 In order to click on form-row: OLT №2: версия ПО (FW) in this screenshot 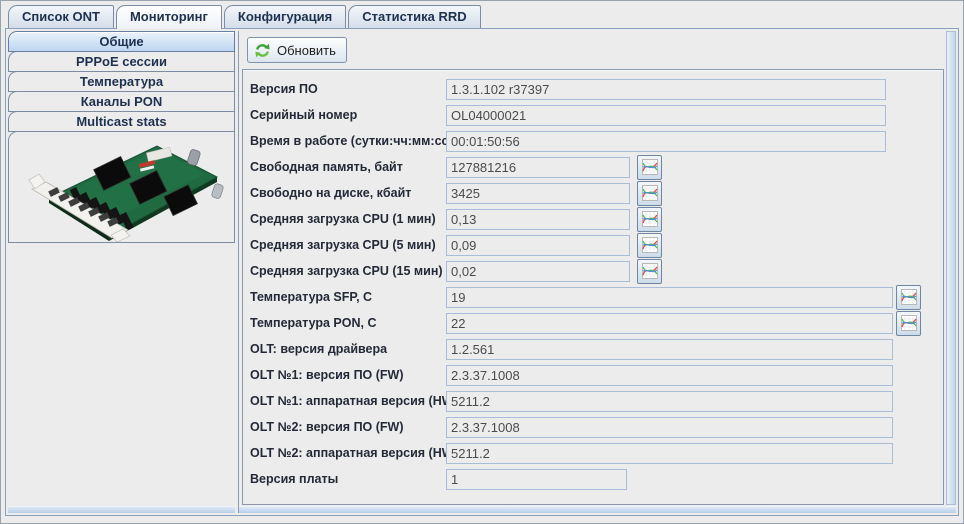, I will do `click(596, 427)`.